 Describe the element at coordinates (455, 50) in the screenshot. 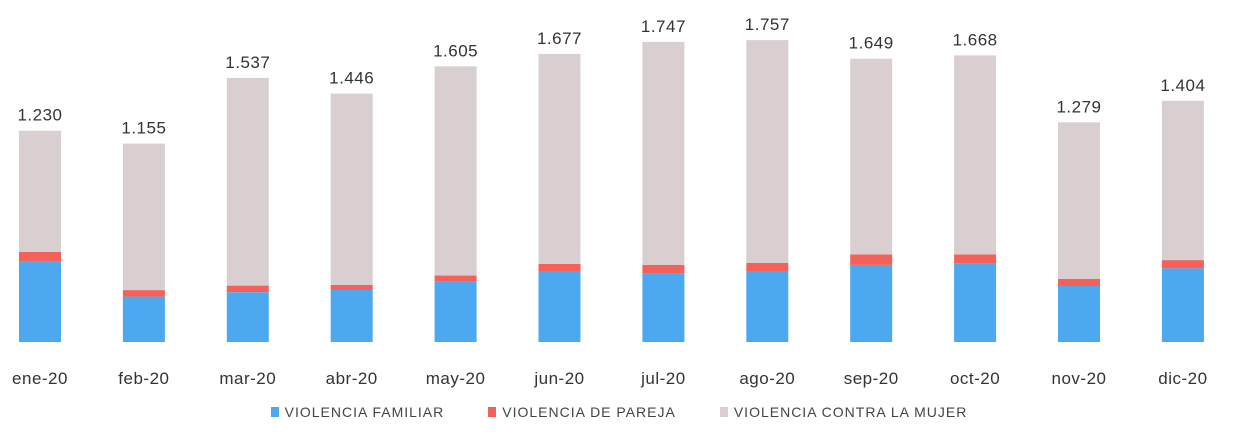

I see `total-label-may-20: 1.605` at that location.